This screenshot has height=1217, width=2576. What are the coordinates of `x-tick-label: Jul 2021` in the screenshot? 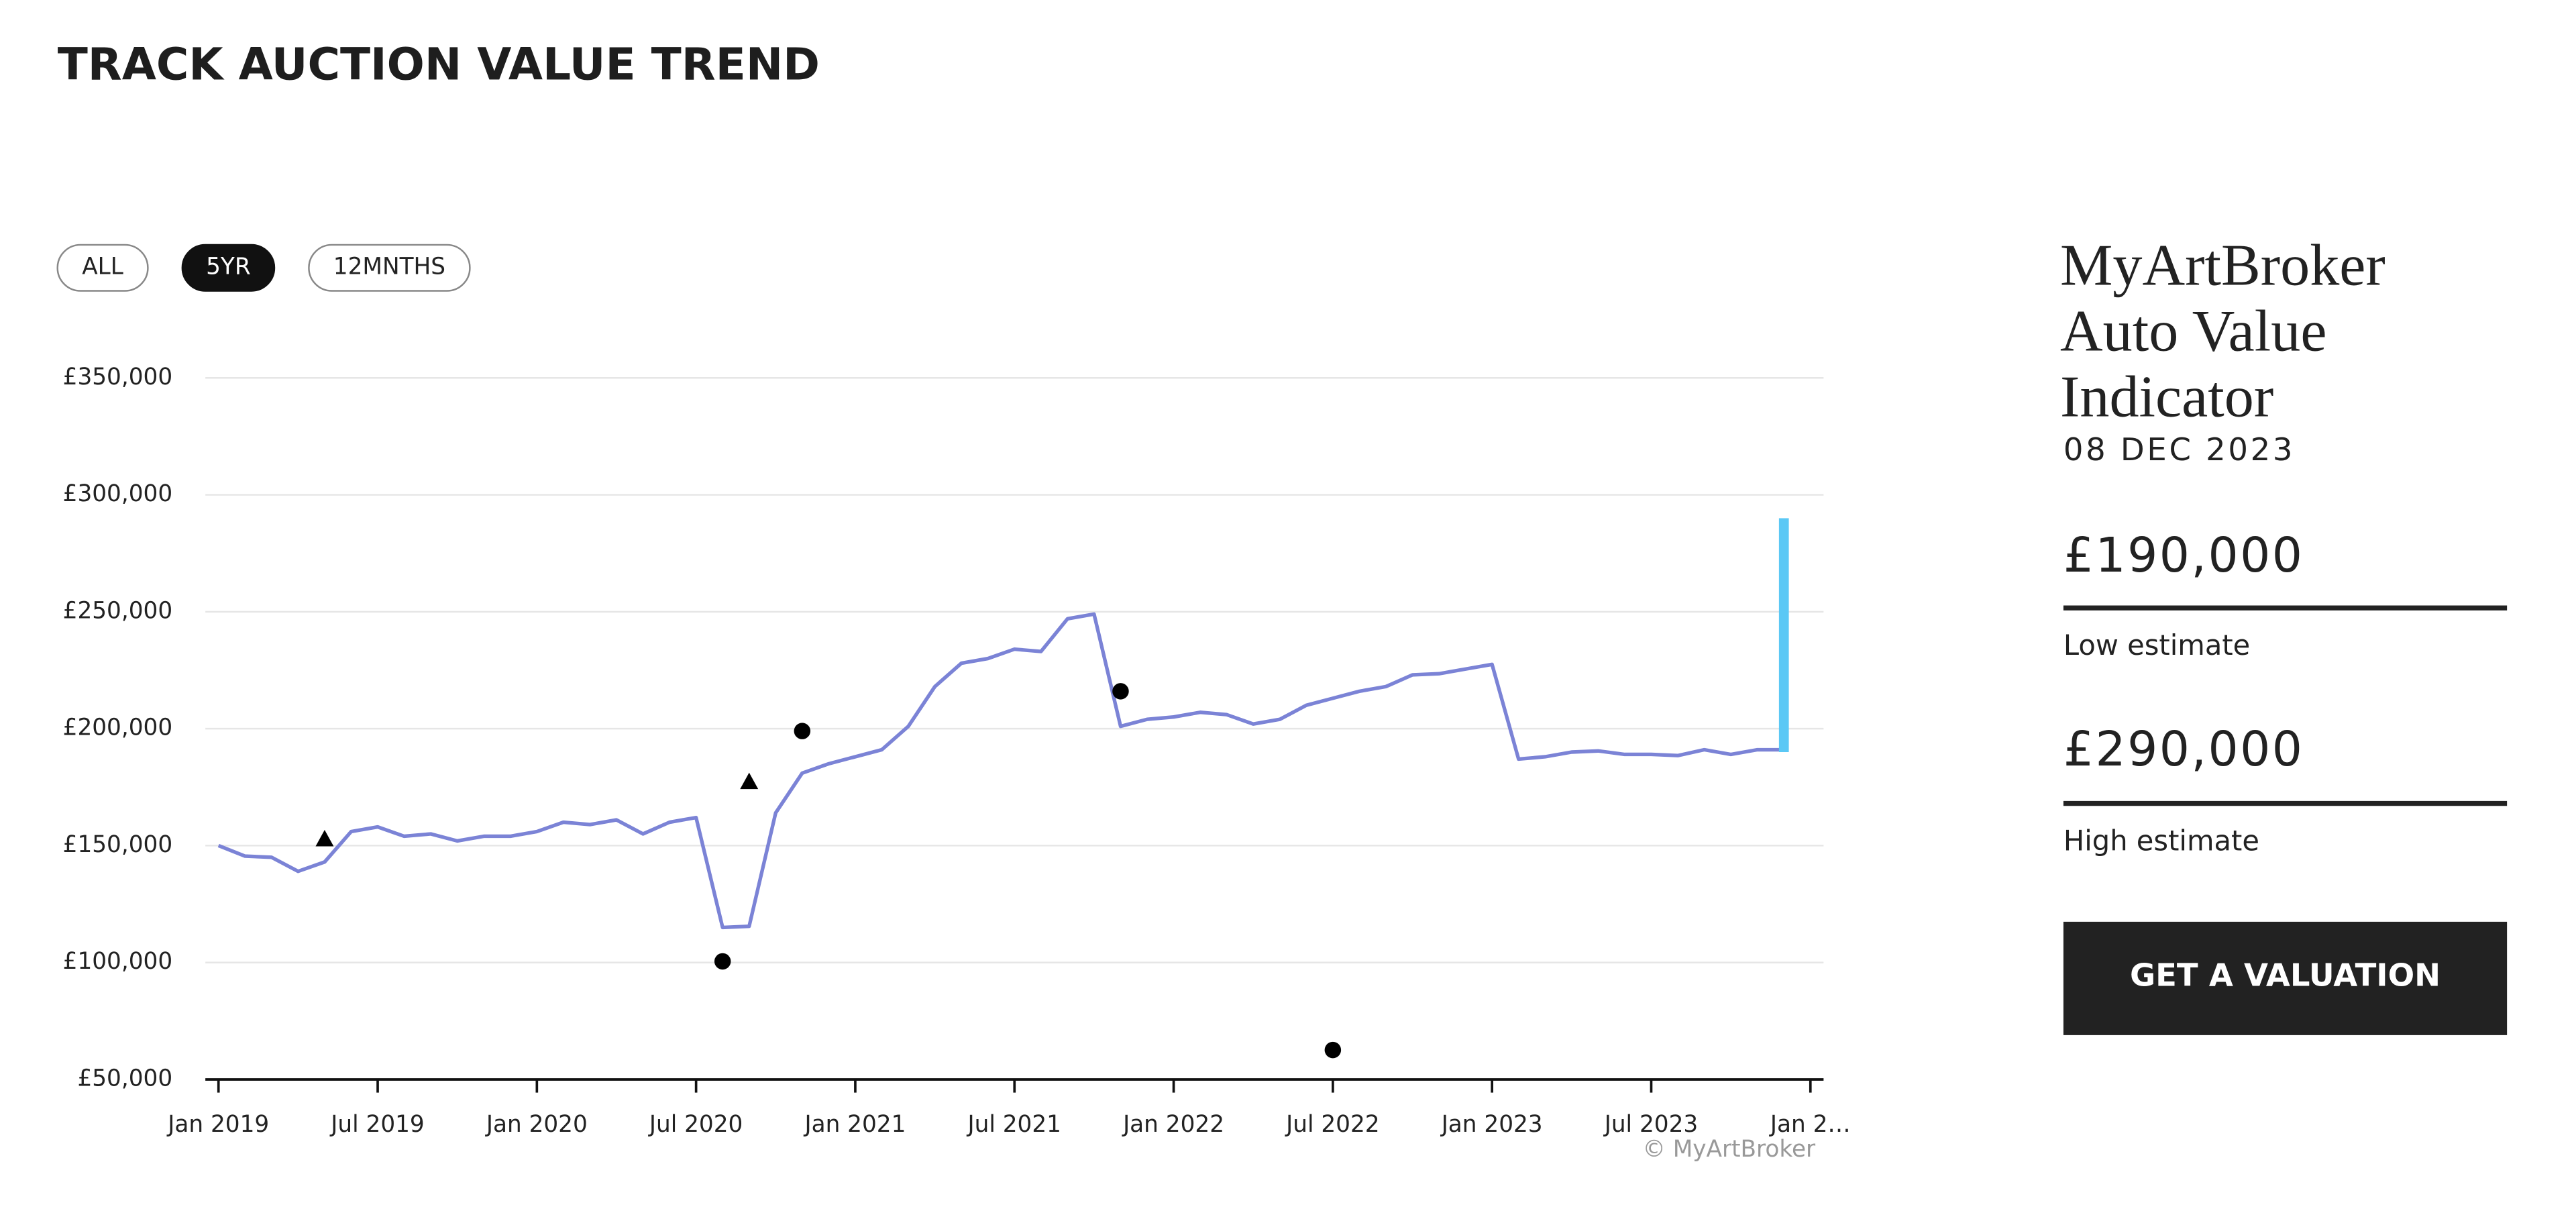 It's located at (1014, 1124).